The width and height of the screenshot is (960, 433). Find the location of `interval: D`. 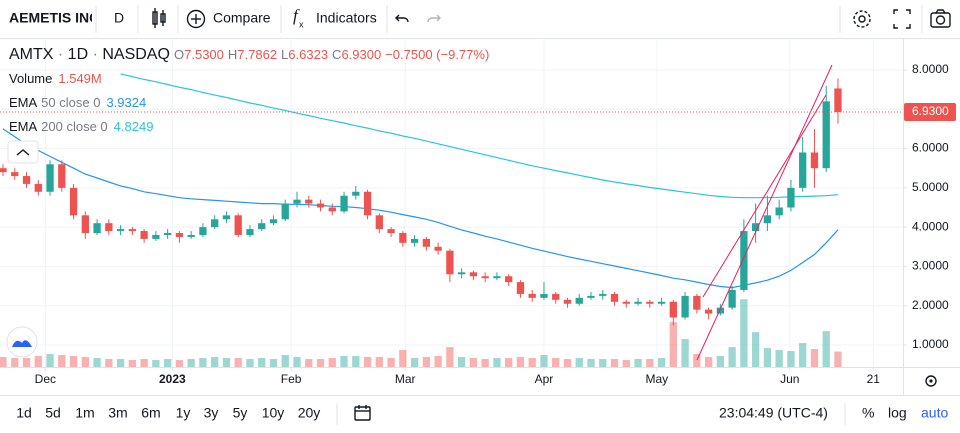

interval: D is located at coordinates (119, 18).